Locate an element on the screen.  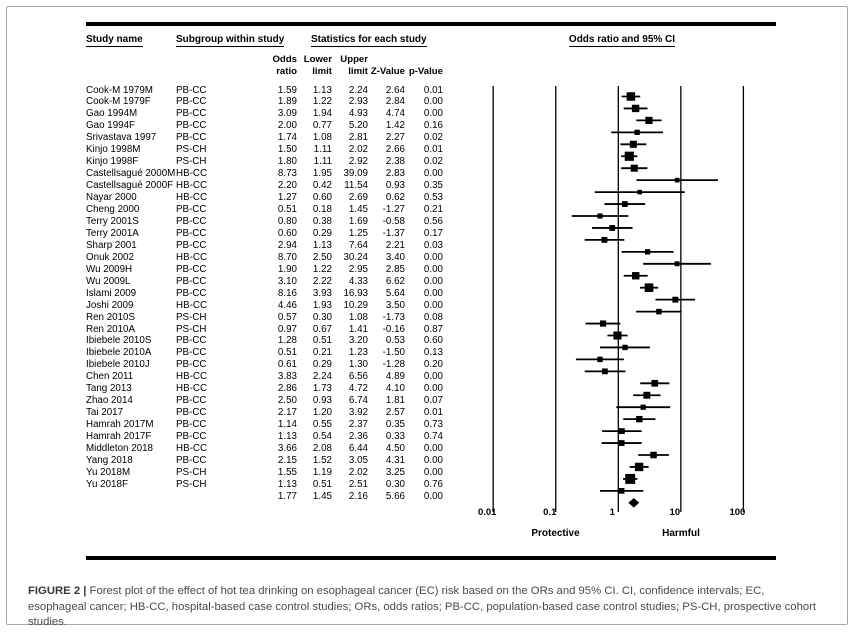
z-value: 0.53 is located at coordinates (395, 341).